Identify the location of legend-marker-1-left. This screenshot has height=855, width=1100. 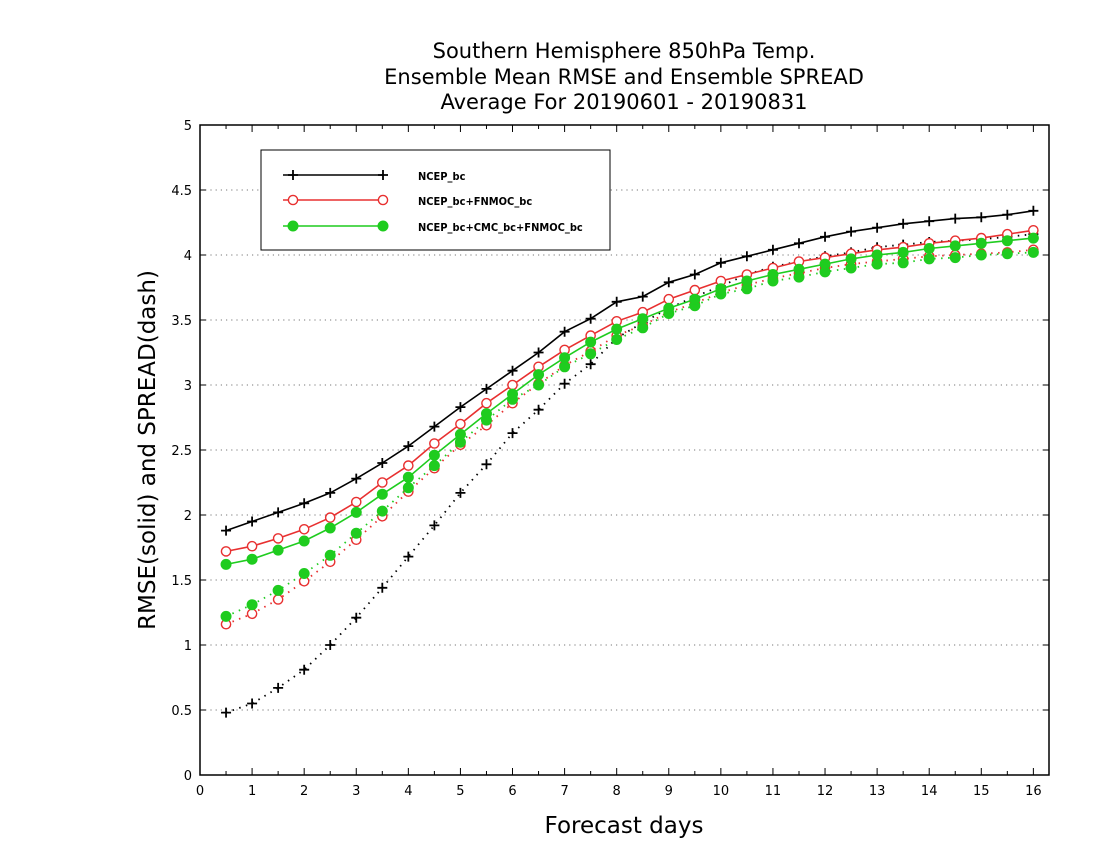
(293, 200).